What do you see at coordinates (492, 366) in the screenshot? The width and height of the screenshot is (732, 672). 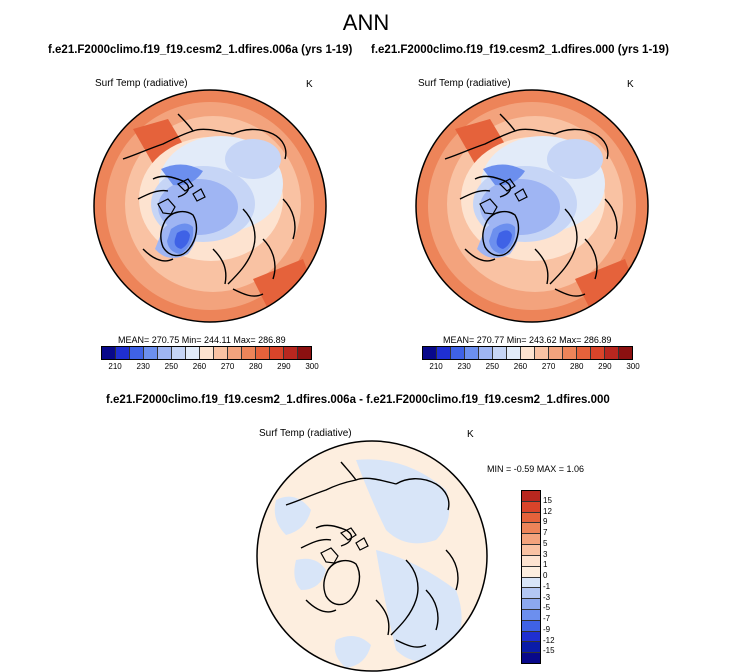 I see `right-colorbar-tick-label: 250` at bounding box center [492, 366].